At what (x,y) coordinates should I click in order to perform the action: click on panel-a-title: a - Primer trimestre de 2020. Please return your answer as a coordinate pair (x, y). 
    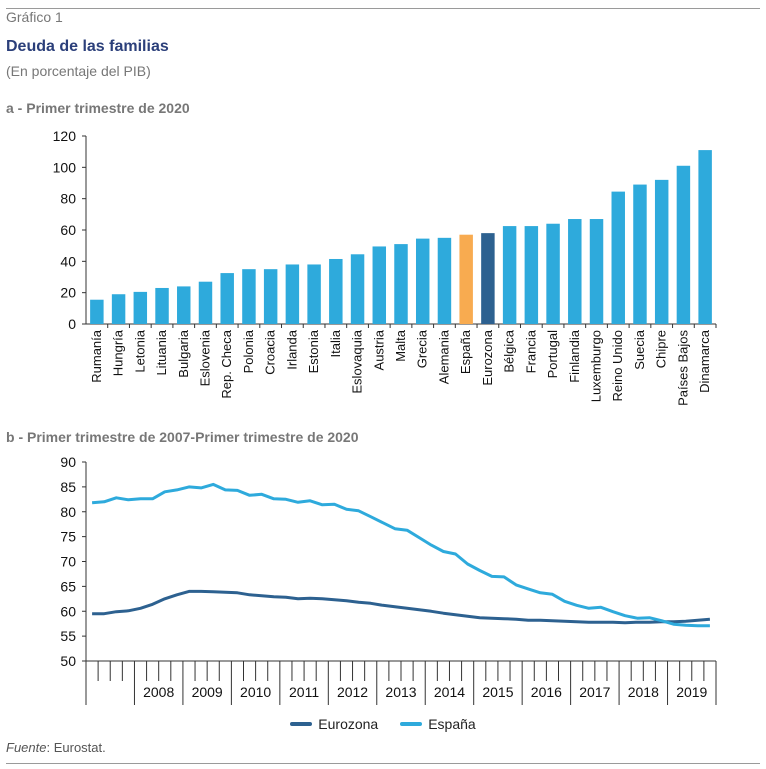
    Looking at the image, I should click on (98, 108).